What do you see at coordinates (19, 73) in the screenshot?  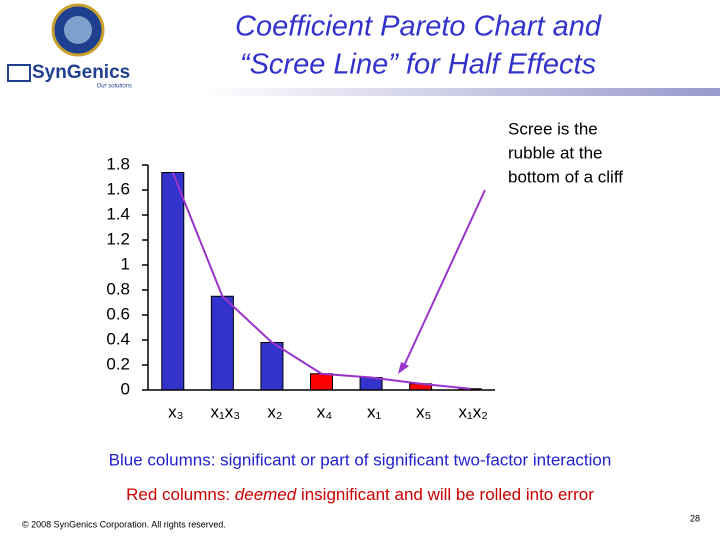 I see `logo-box` at bounding box center [19, 73].